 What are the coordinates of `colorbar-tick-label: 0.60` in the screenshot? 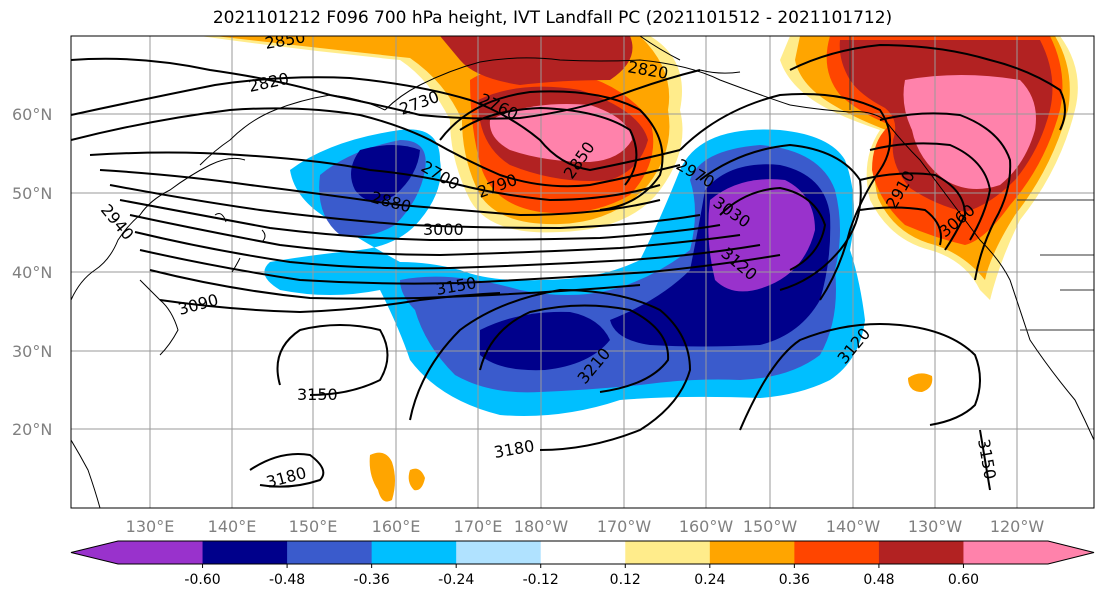 It's located at (963, 580).